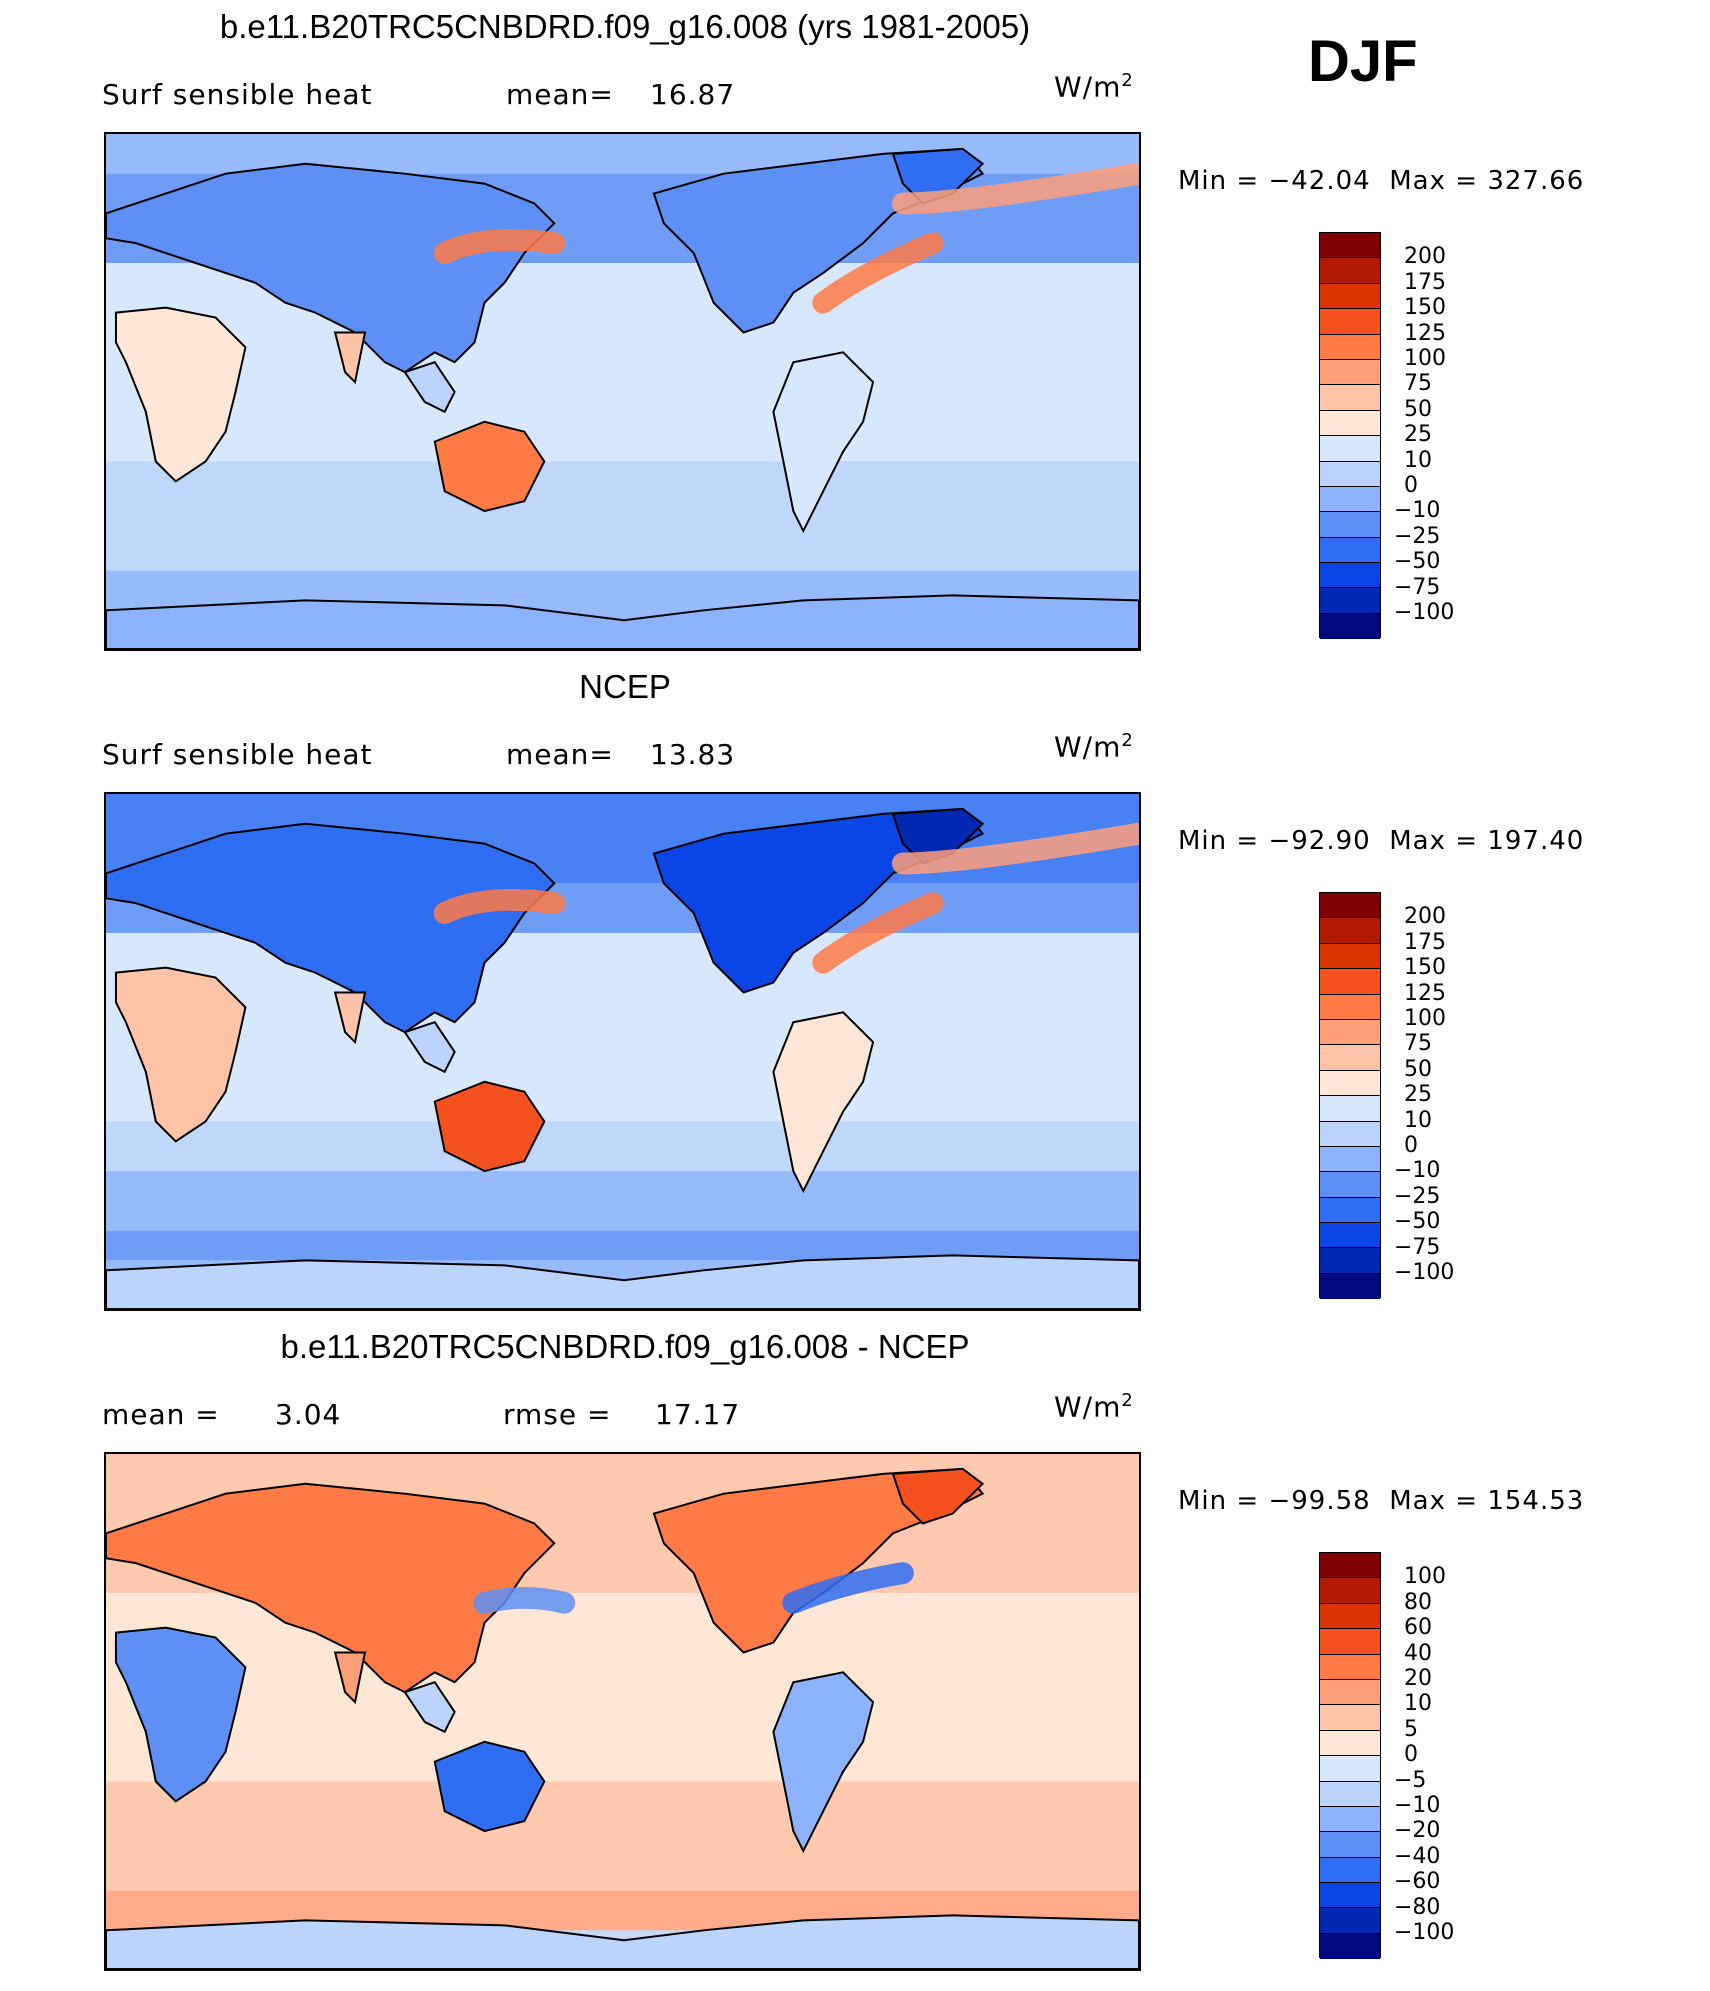  What do you see at coordinates (1425, 942) in the screenshot?
I see `colorbar-tick-label: 175` at bounding box center [1425, 942].